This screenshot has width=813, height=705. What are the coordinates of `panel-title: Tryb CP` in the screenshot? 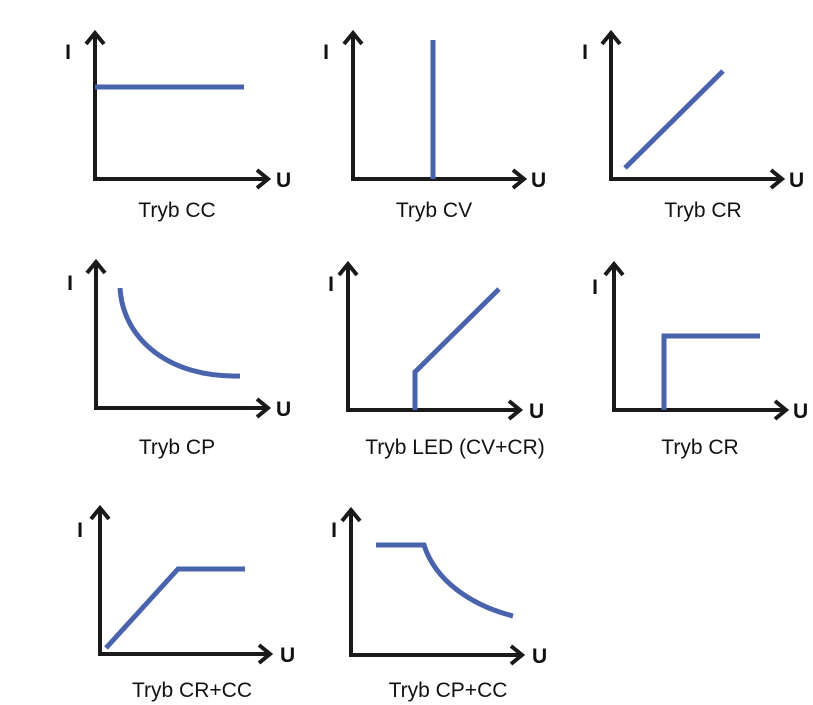 It's located at (177, 447).